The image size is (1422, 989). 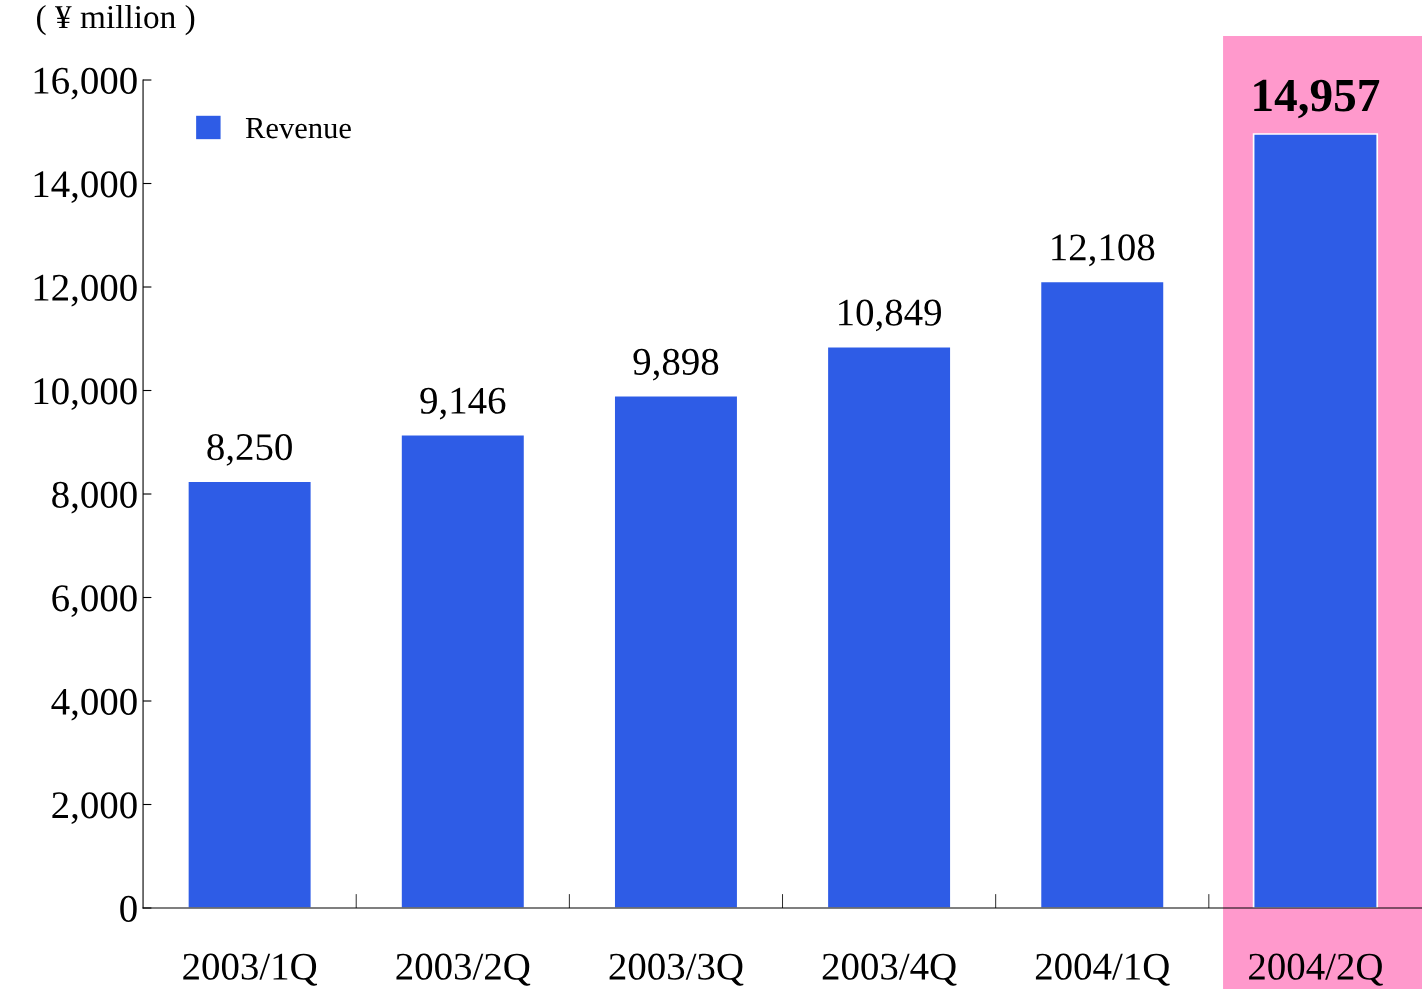 I want to click on y-tick-label: 10,000, so click(x=85, y=394).